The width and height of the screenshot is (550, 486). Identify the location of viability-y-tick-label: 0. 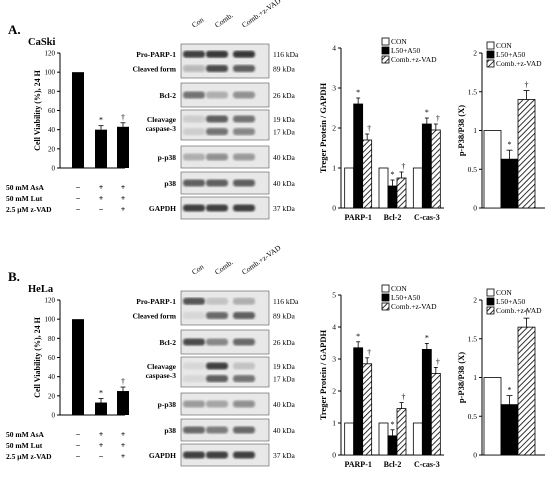
(54, 169).